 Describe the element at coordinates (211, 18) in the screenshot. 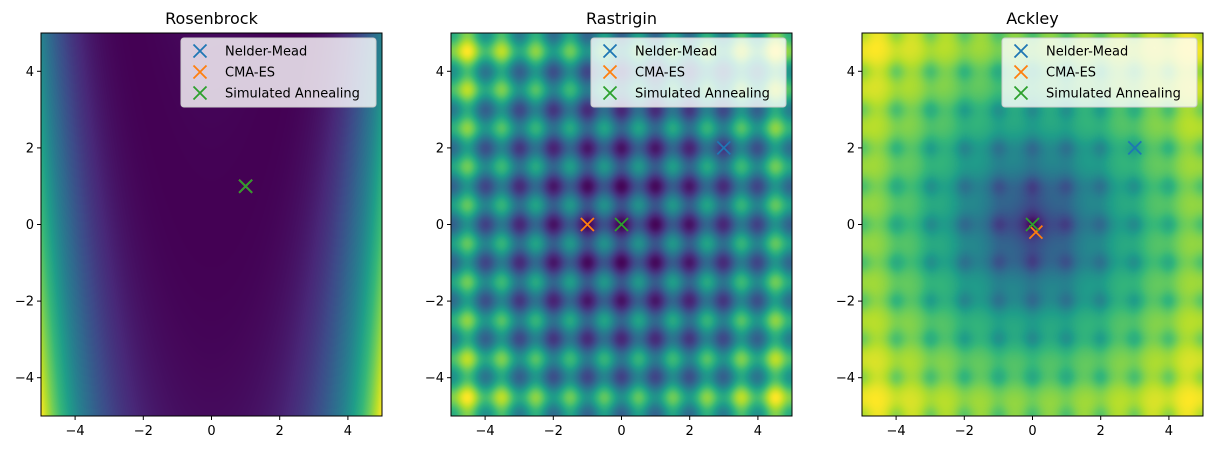

I see `chart-title: Rosenbrock` at that location.